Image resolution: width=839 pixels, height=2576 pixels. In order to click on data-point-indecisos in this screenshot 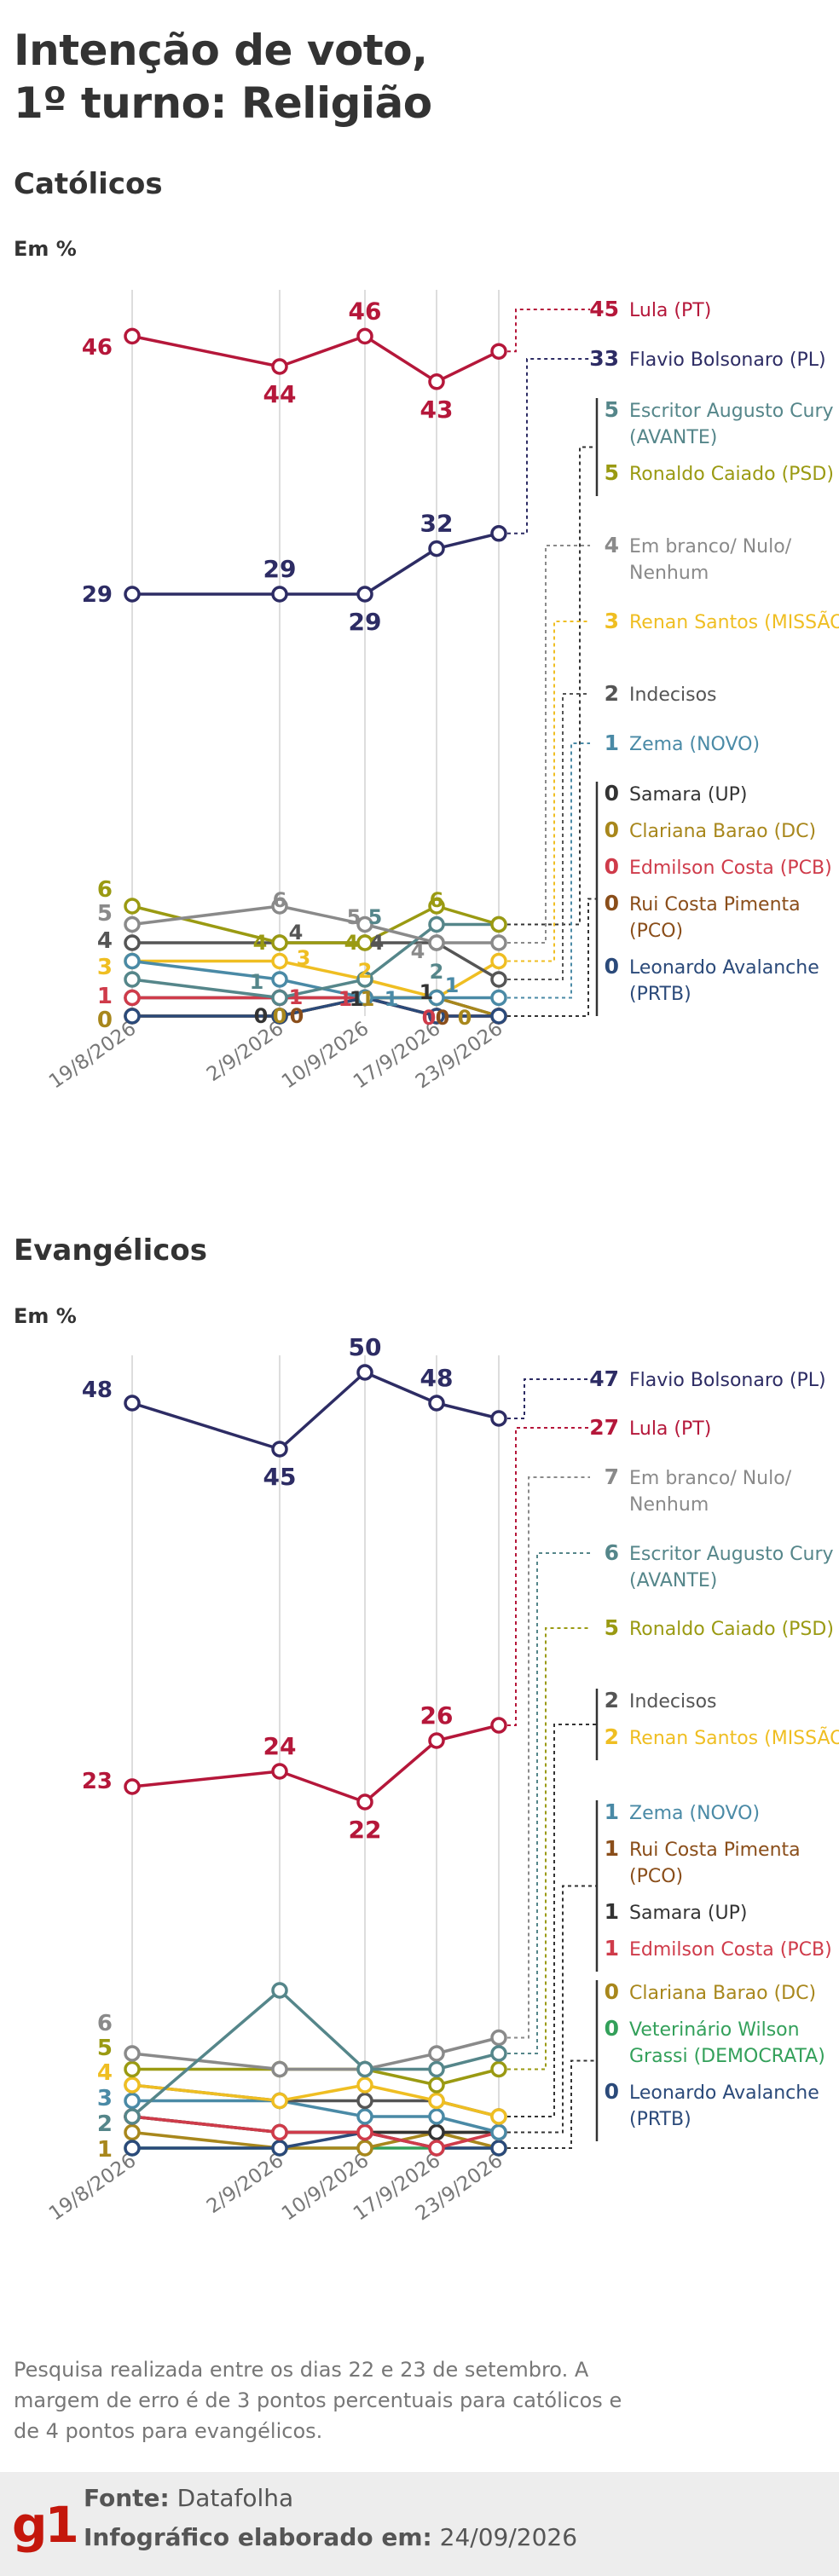, I will do `click(364, 2101)`.